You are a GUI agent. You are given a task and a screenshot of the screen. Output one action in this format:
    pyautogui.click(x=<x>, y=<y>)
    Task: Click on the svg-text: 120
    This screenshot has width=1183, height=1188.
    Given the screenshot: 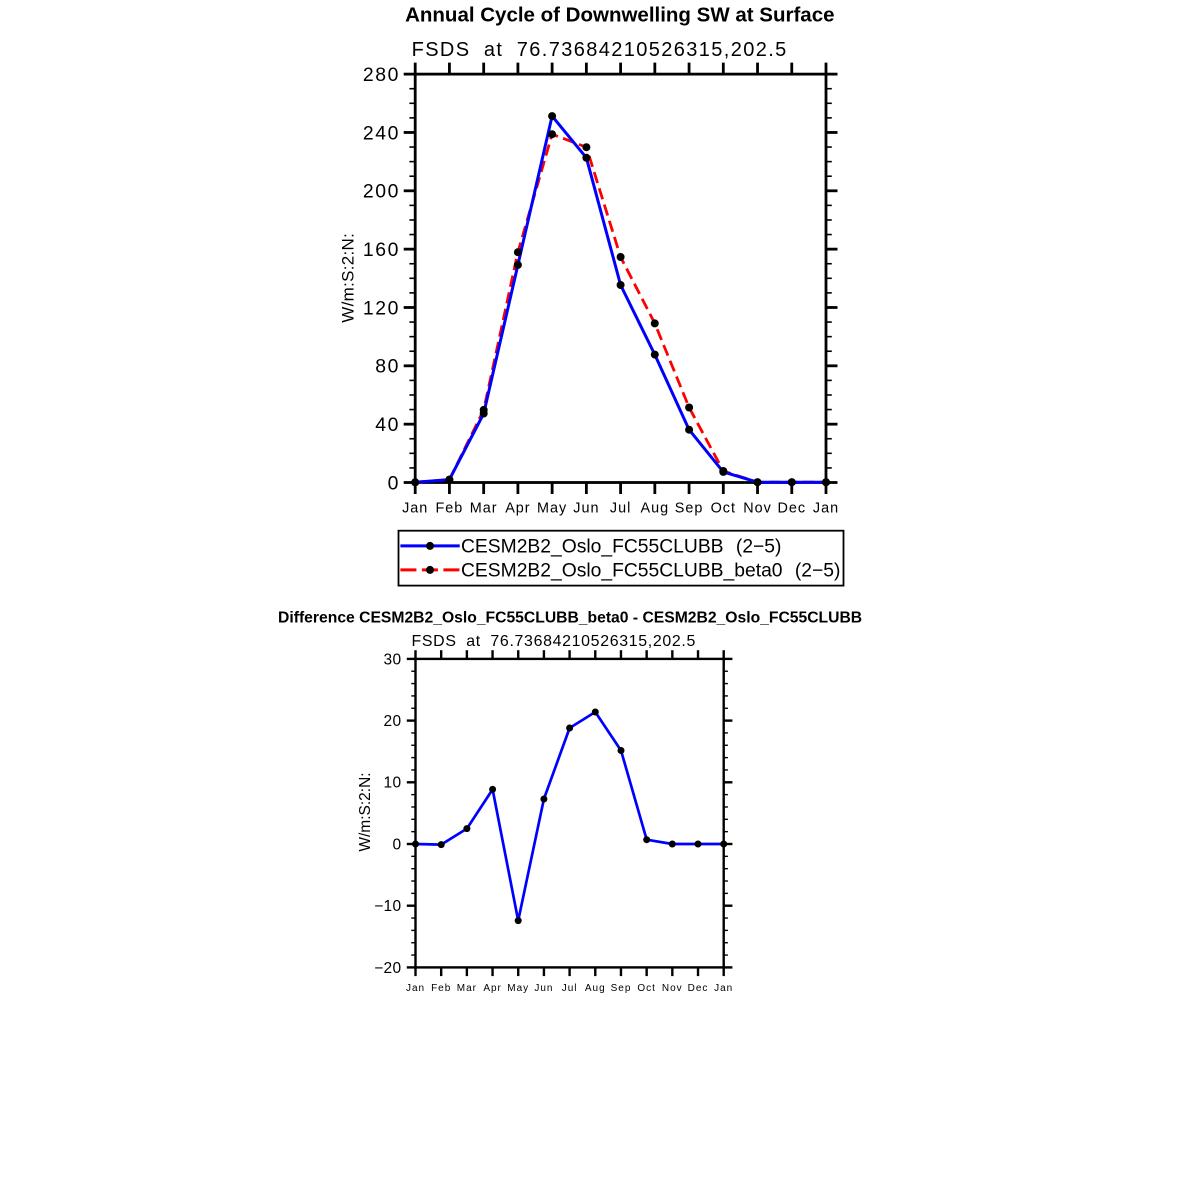 What is the action you would take?
    pyautogui.click(x=381, y=308)
    